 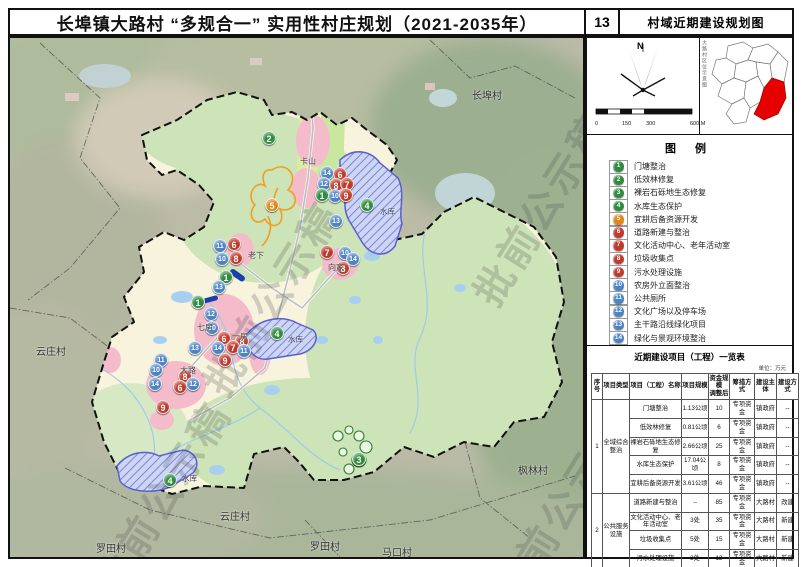 I want to click on legend-item-label: 主干路沿线绿化项目, so click(x=670, y=325).